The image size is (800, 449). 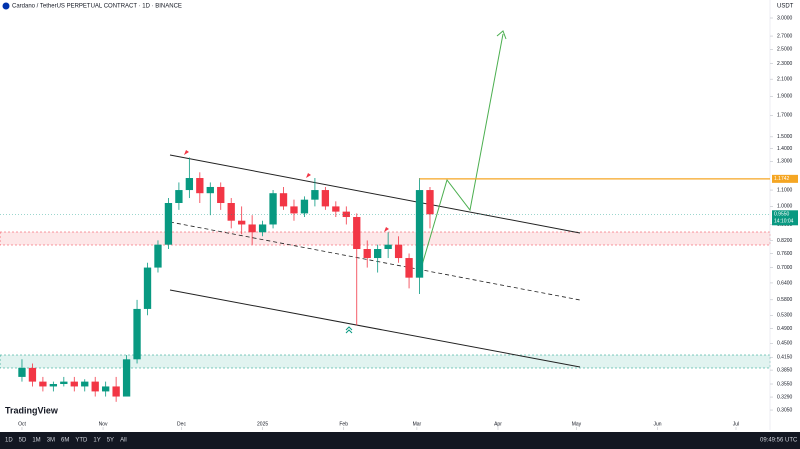 I want to click on last-price-label: 0.9550, so click(x=782, y=215).